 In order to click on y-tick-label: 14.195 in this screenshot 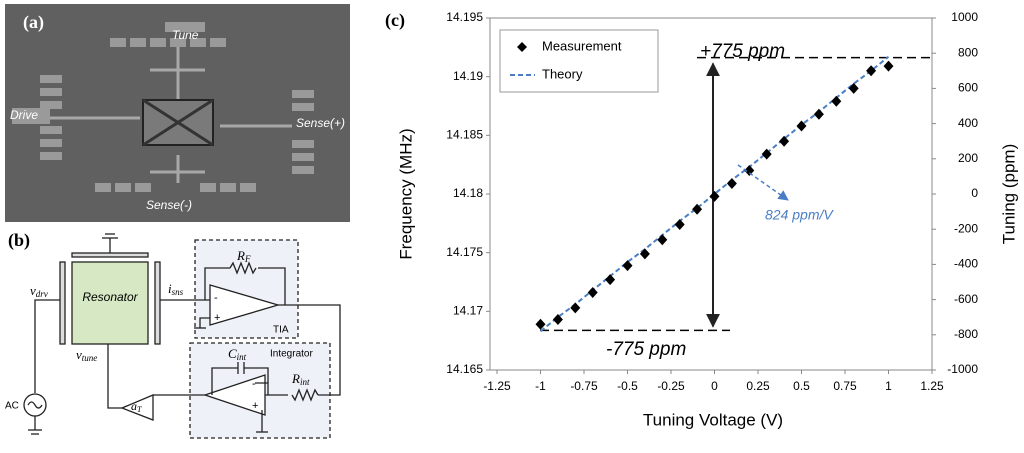, I will do `click(464, 17)`.